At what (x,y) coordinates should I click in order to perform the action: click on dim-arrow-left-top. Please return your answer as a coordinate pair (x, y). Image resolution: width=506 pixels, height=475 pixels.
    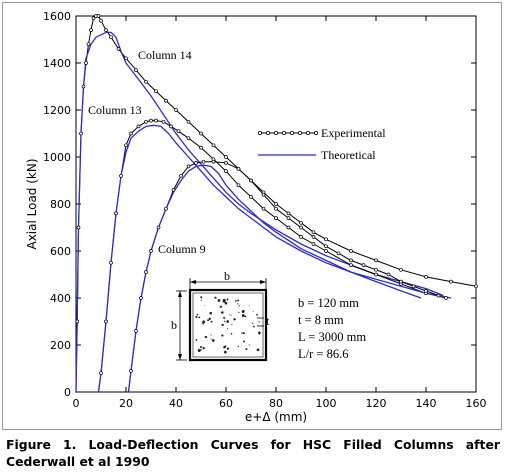
    Looking at the image, I should click on (180, 294).